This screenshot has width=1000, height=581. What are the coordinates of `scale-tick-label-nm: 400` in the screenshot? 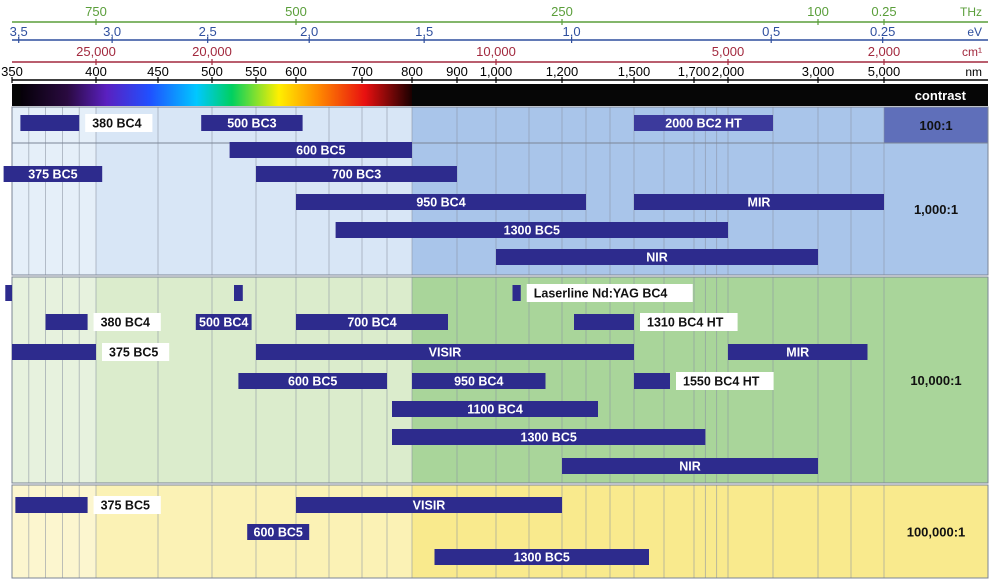 It's located at (96, 71).